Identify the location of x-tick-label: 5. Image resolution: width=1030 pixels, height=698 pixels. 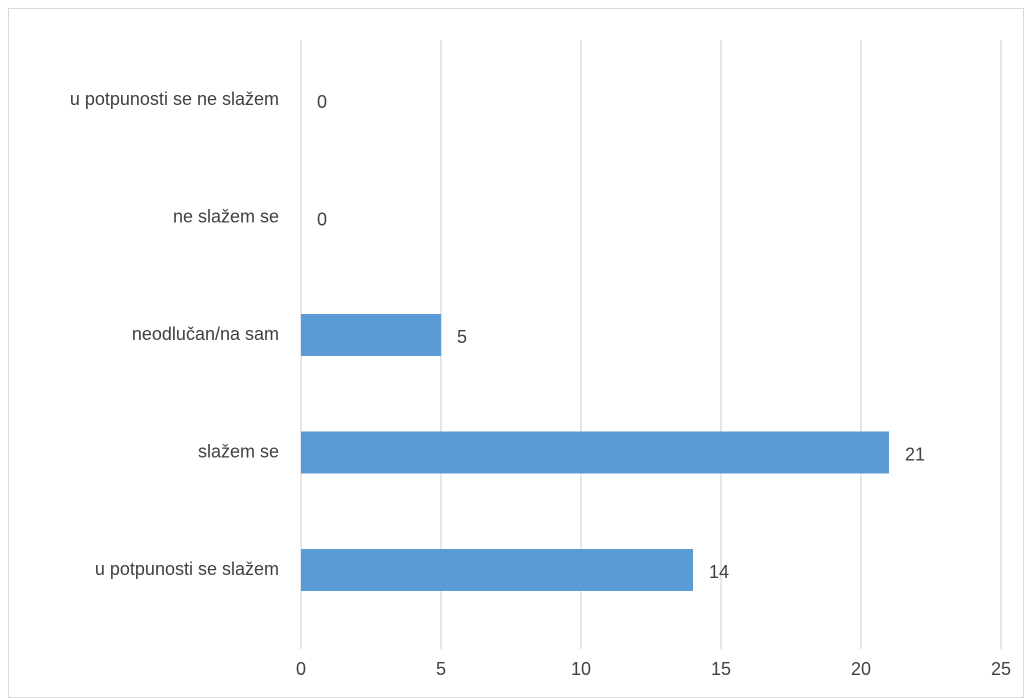
(441, 669).